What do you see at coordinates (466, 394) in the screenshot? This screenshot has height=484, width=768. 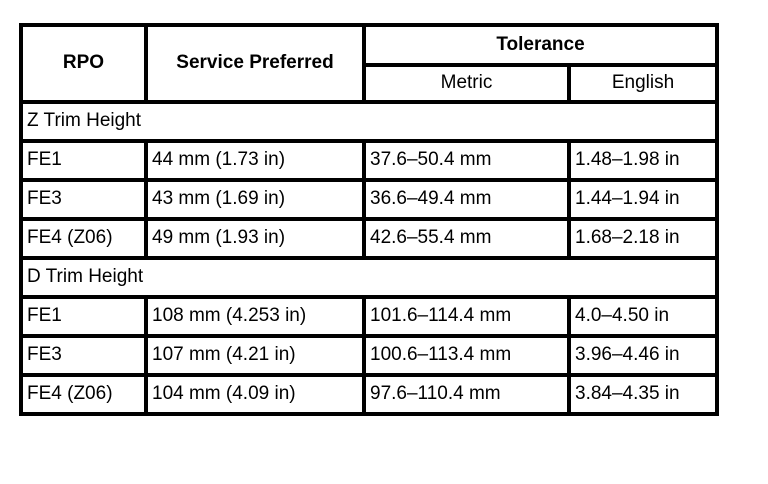 I see `cell-metric: 97.6–110.4 mm` at bounding box center [466, 394].